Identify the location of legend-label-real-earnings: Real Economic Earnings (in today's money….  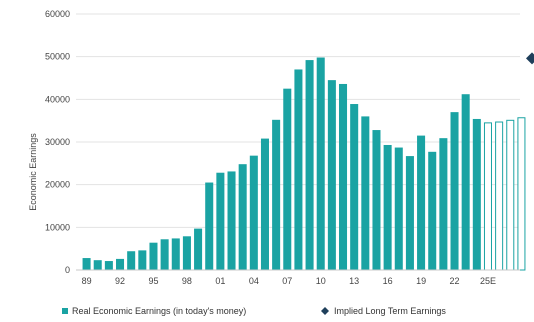
(159, 311).